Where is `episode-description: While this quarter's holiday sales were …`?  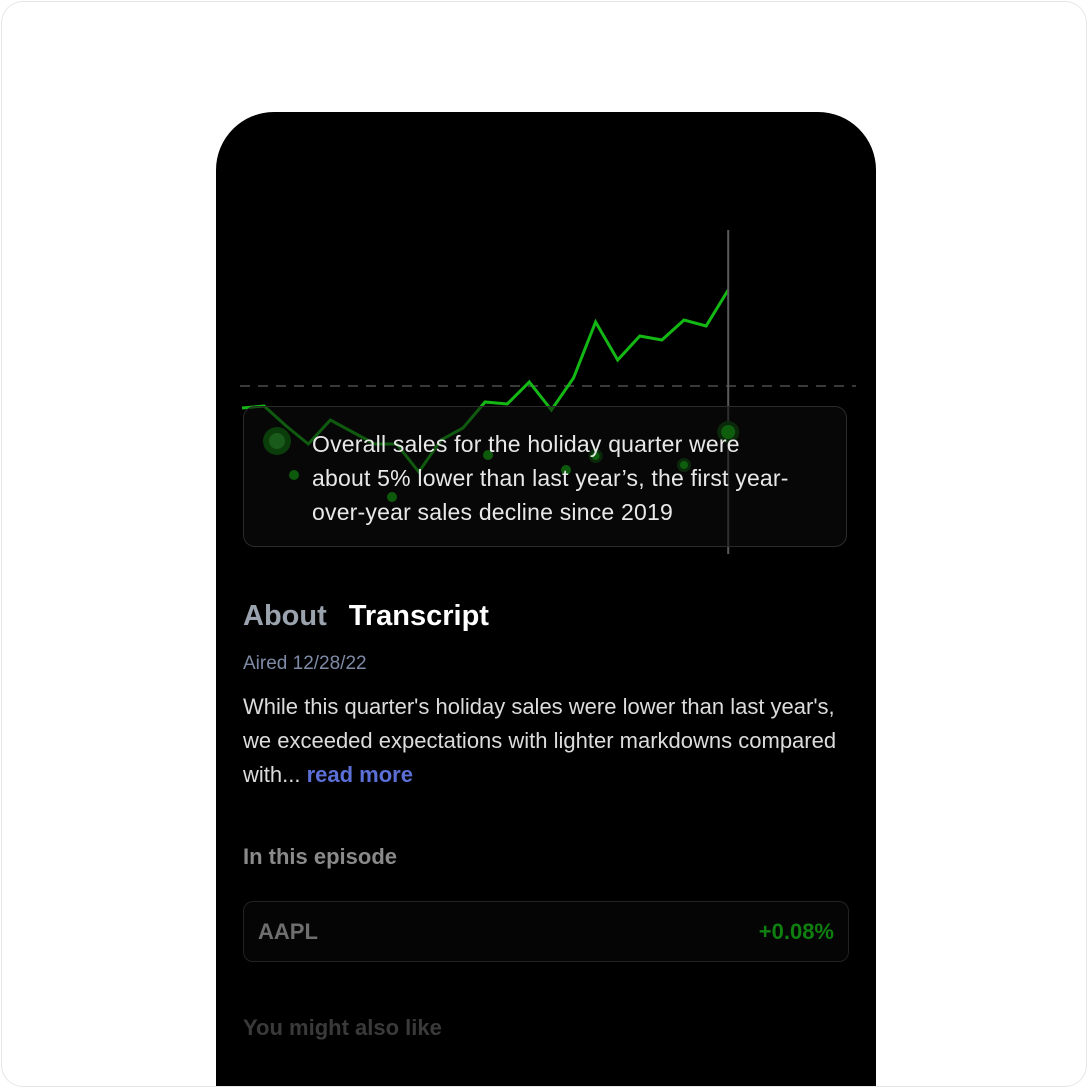
episode-description: While this quarter's holiday sales were … is located at coordinates (548, 741).